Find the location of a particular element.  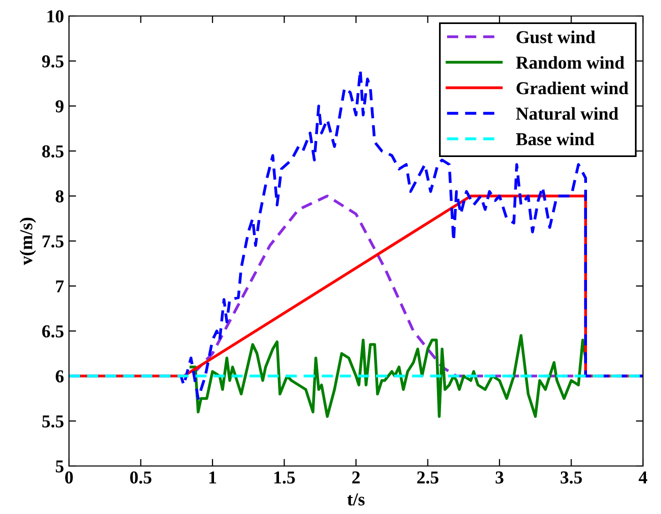

legend-label: Gust wind is located at coordinates (556, 37).